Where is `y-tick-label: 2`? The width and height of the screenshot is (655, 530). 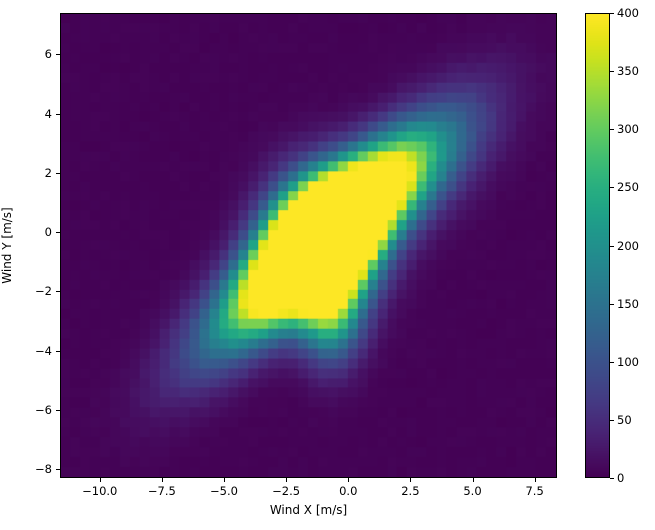
y-tick-label: 2 is located at coordinates (48, 172).